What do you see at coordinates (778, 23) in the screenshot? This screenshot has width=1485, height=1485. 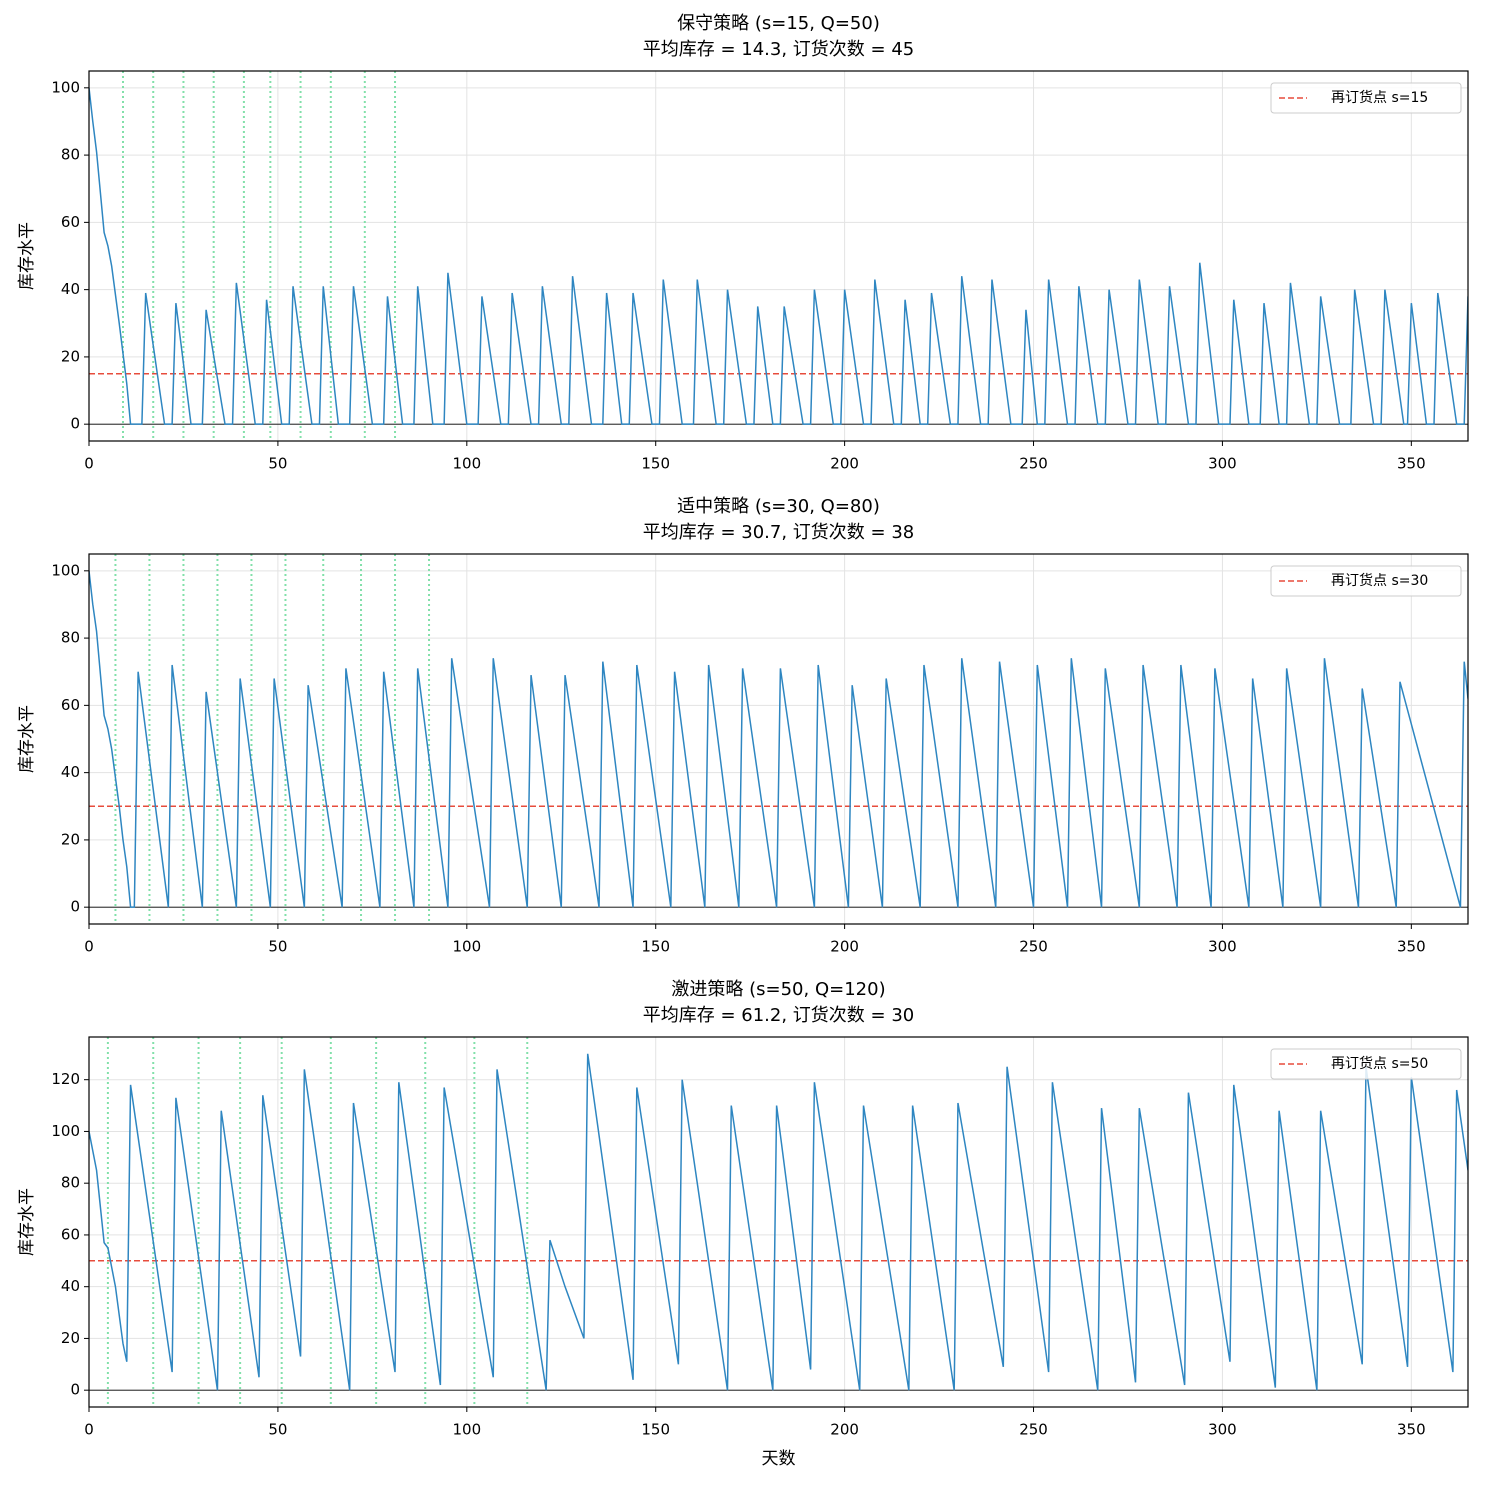 I see `chart-title: 保守策略 (s=15, Q=50)` at bounding box center [778, 23].